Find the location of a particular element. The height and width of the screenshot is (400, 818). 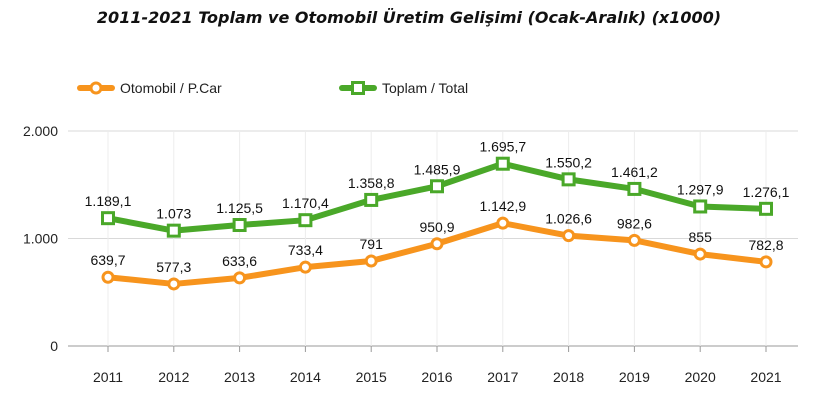

data-label: 1.550,2 is located at coordinates (568, 162).